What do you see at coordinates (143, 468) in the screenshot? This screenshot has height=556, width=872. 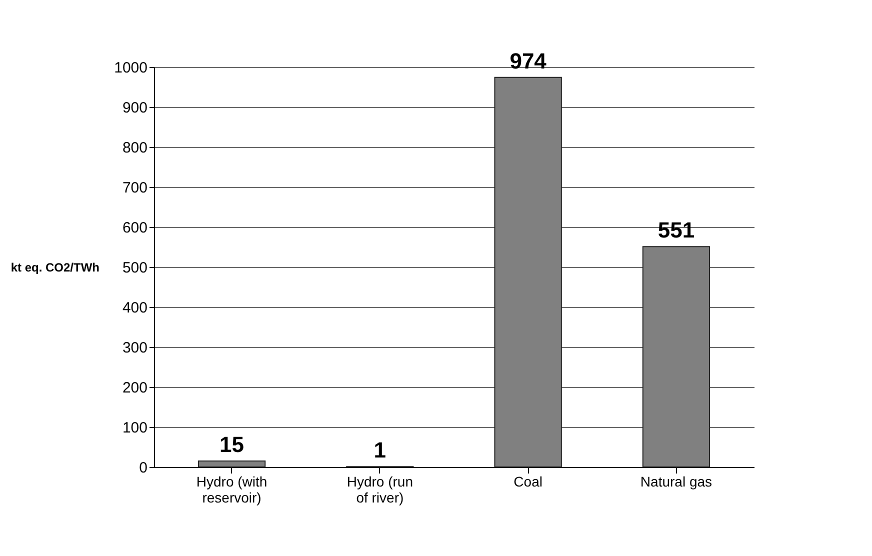 I see `y-tick-label: 0` at bounding box center [143, 468].